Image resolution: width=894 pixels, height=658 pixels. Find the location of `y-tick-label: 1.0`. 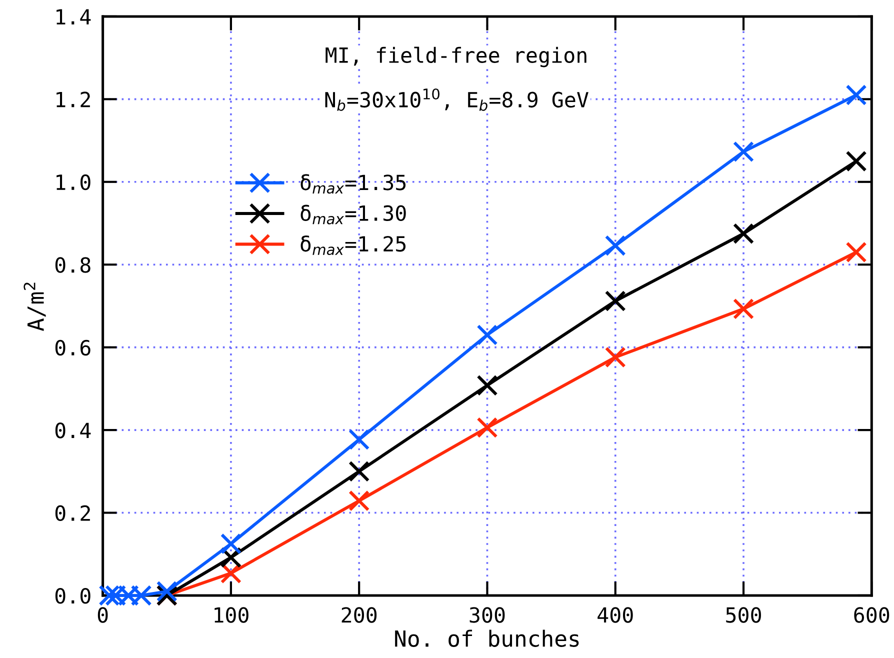

y-tick-label: 1.0 is located at coordinates (73, 182).